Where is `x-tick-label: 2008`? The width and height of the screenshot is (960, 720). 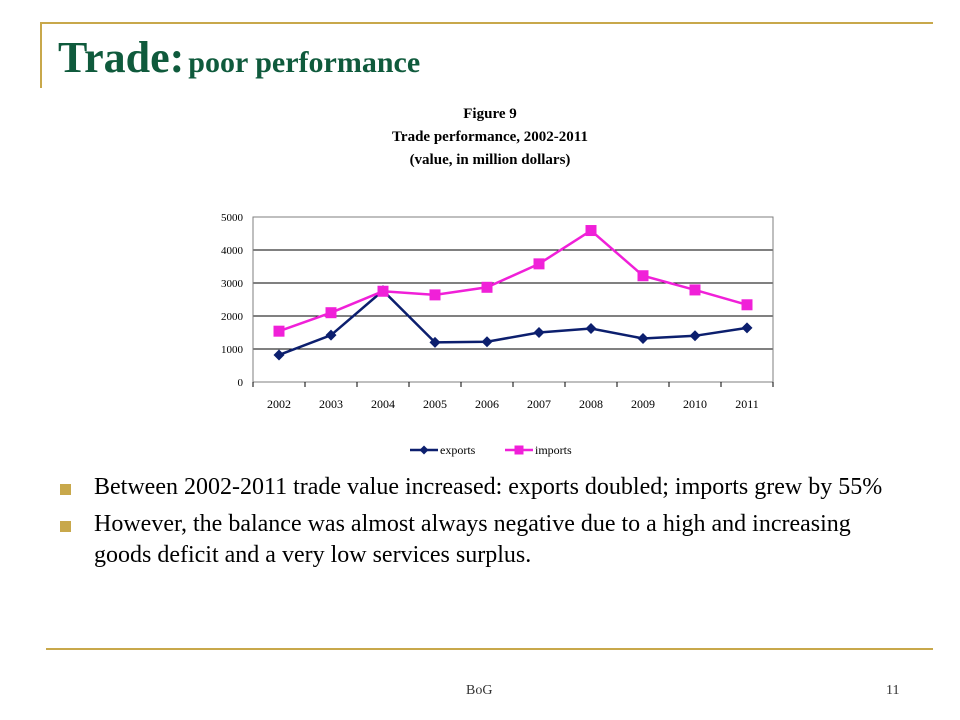
x-tick-label: 2008 is located at coordinates (591, 404).